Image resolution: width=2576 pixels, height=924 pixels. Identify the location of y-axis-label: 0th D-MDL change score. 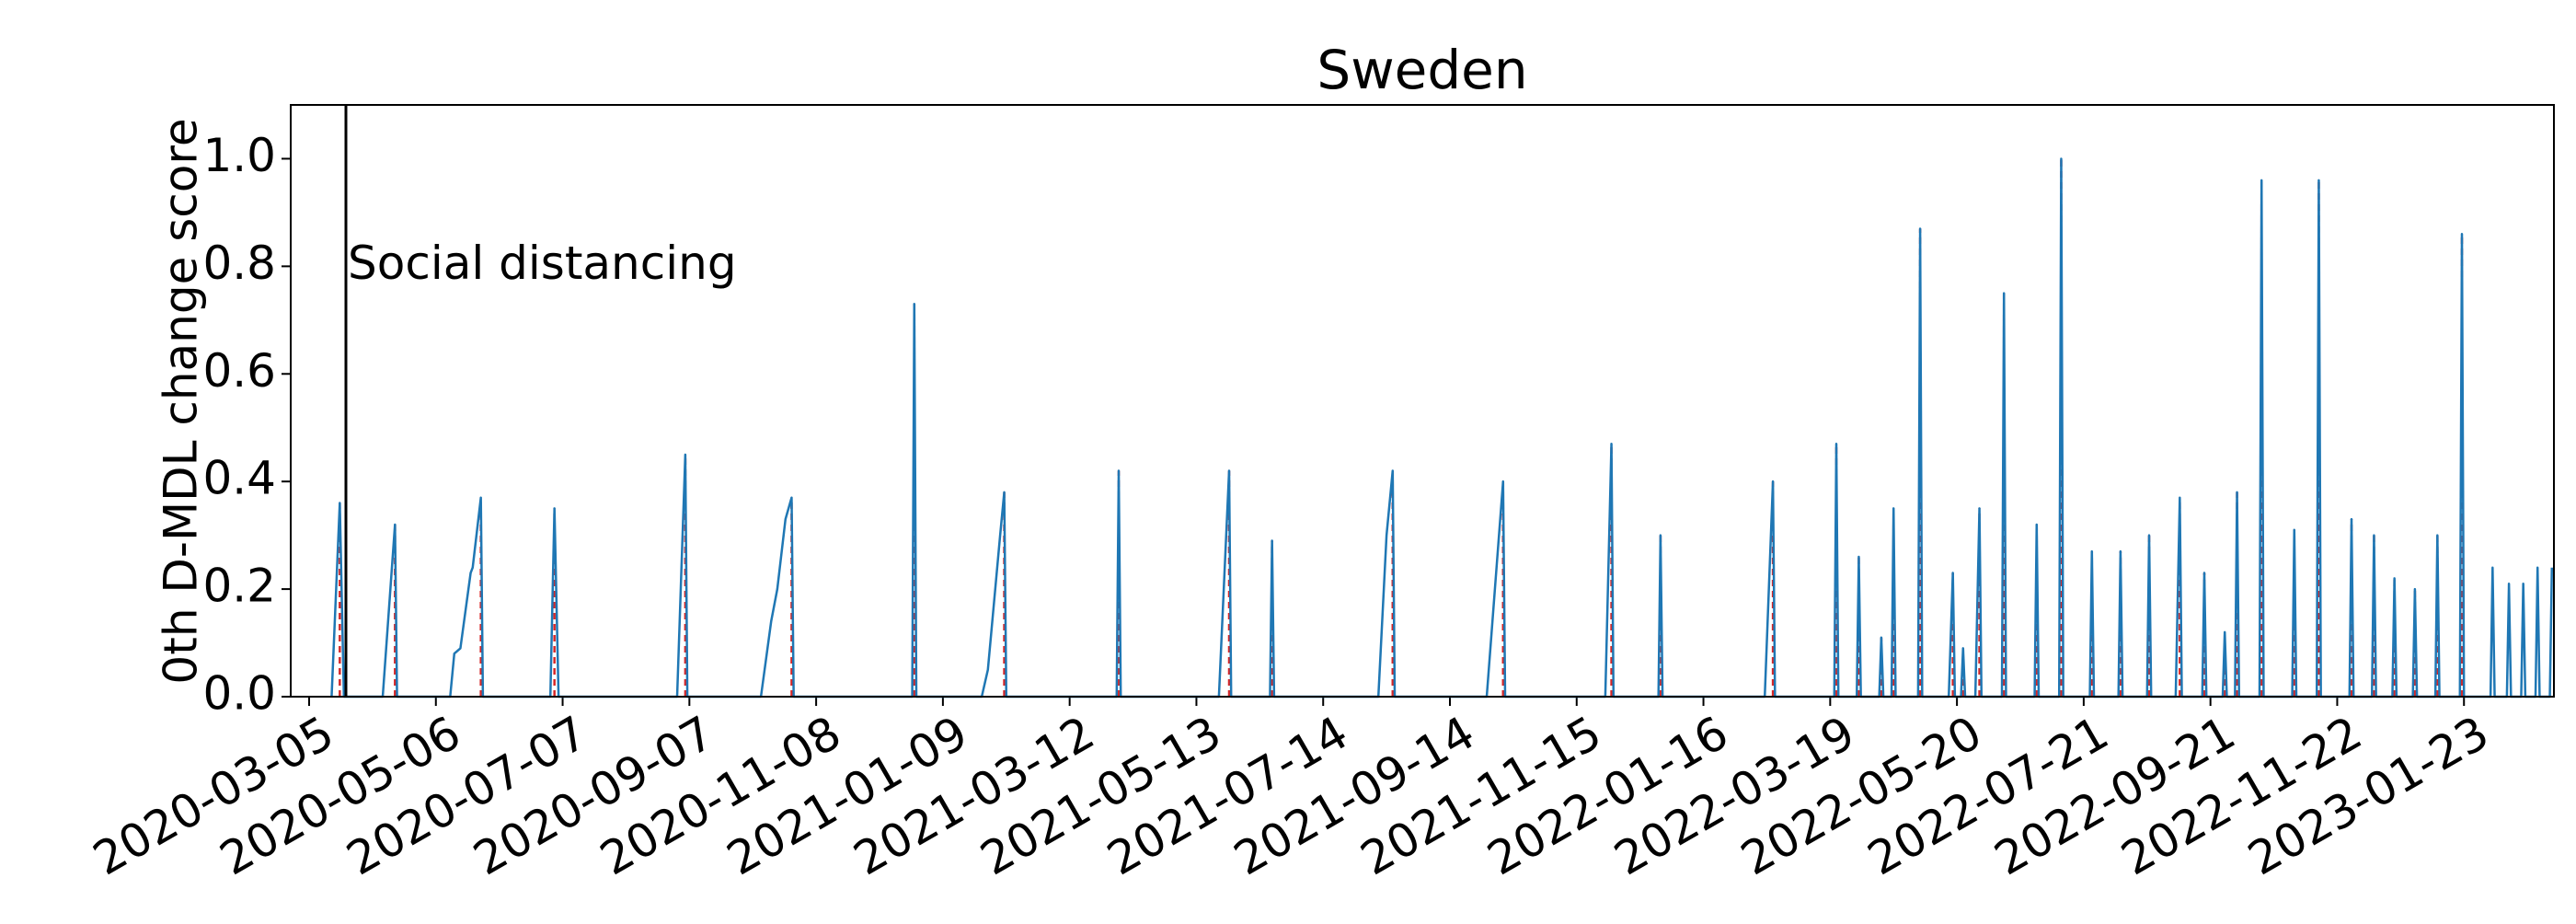
(181, 401).